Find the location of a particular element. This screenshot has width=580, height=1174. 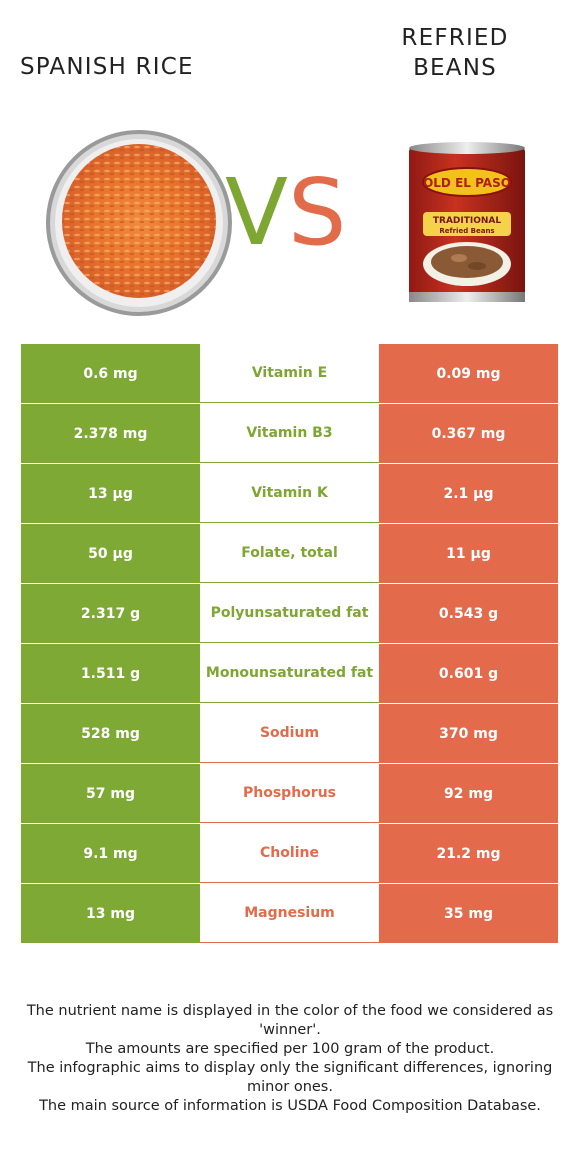

table-row: 9.1 mg Choline 21.2 mg is located at coordinates (289, 854).